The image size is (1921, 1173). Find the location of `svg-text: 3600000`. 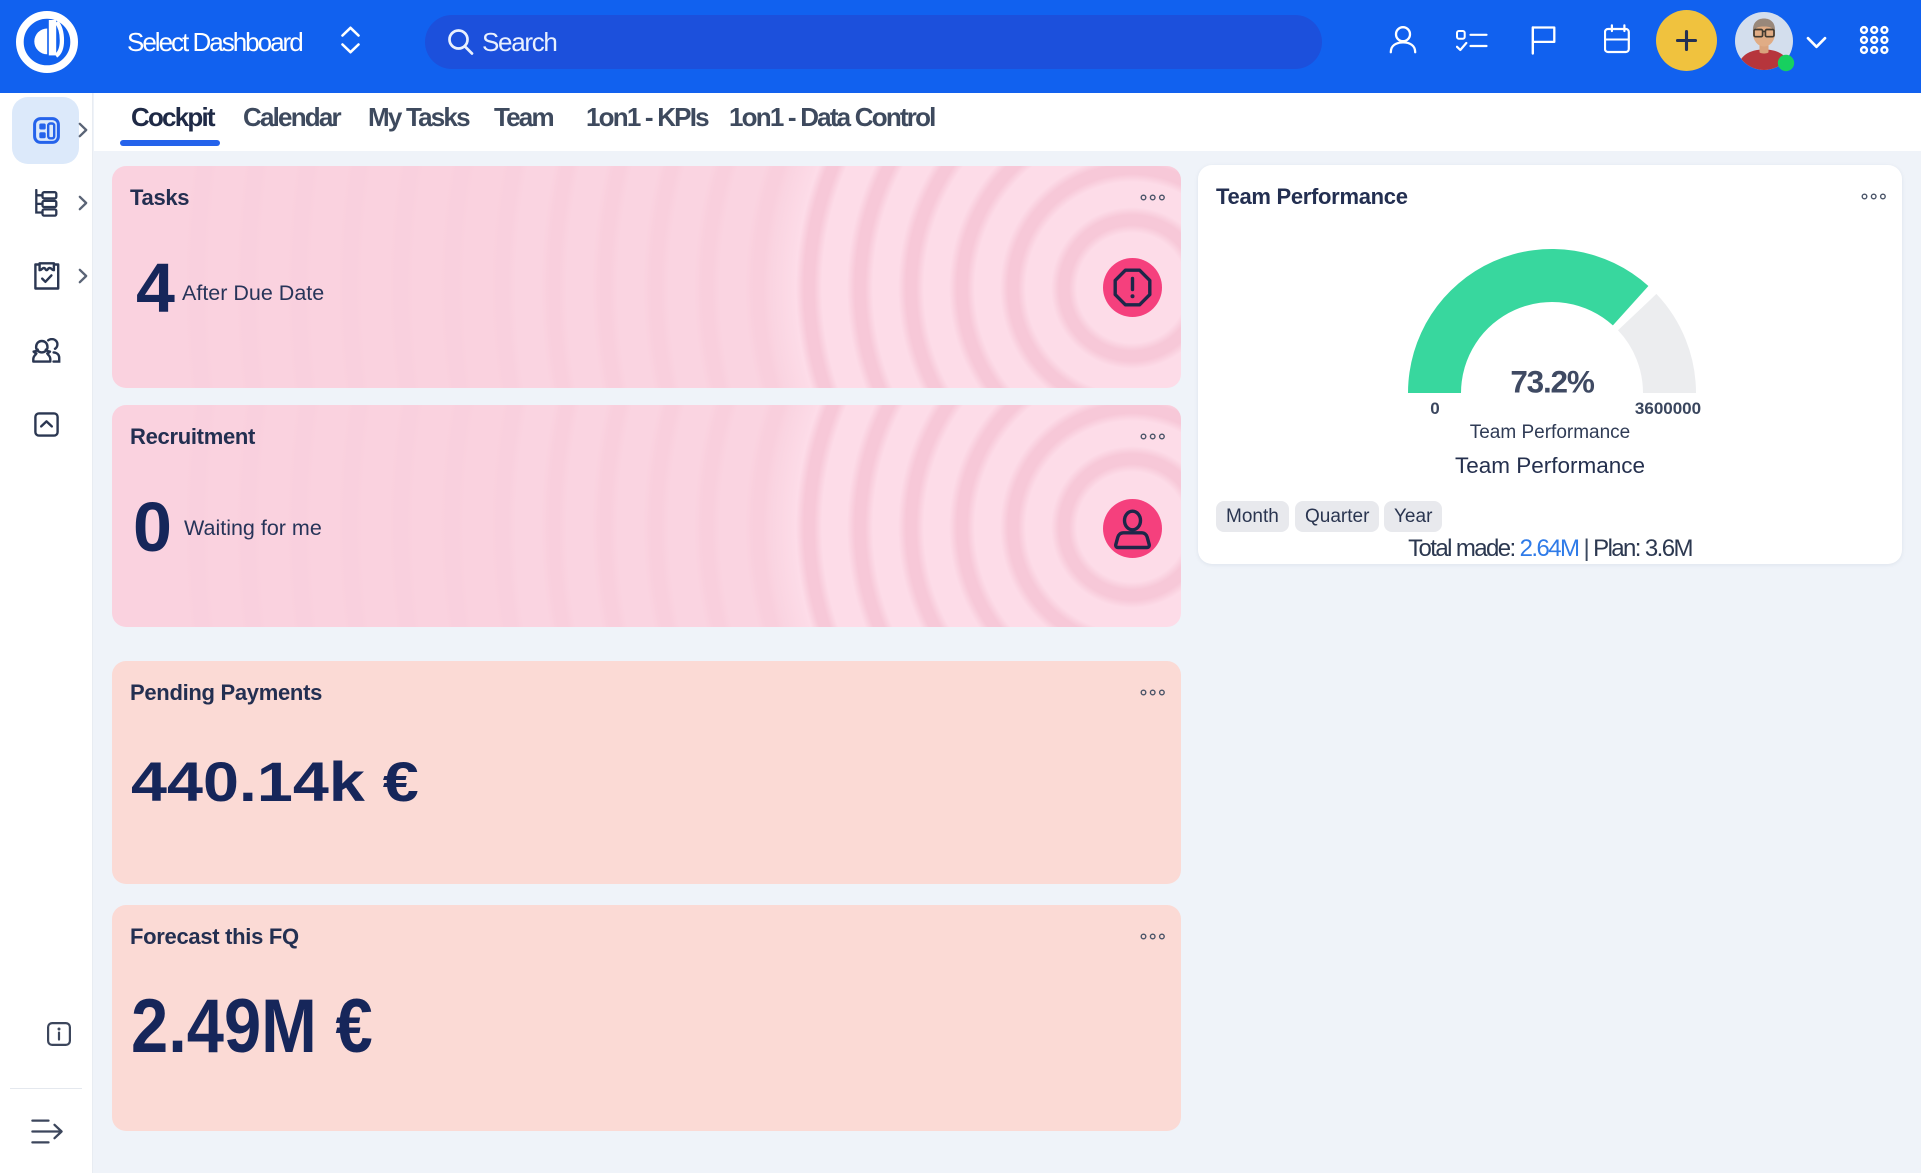

svg-text: 3600000 is located at coordinates (1668, 408).